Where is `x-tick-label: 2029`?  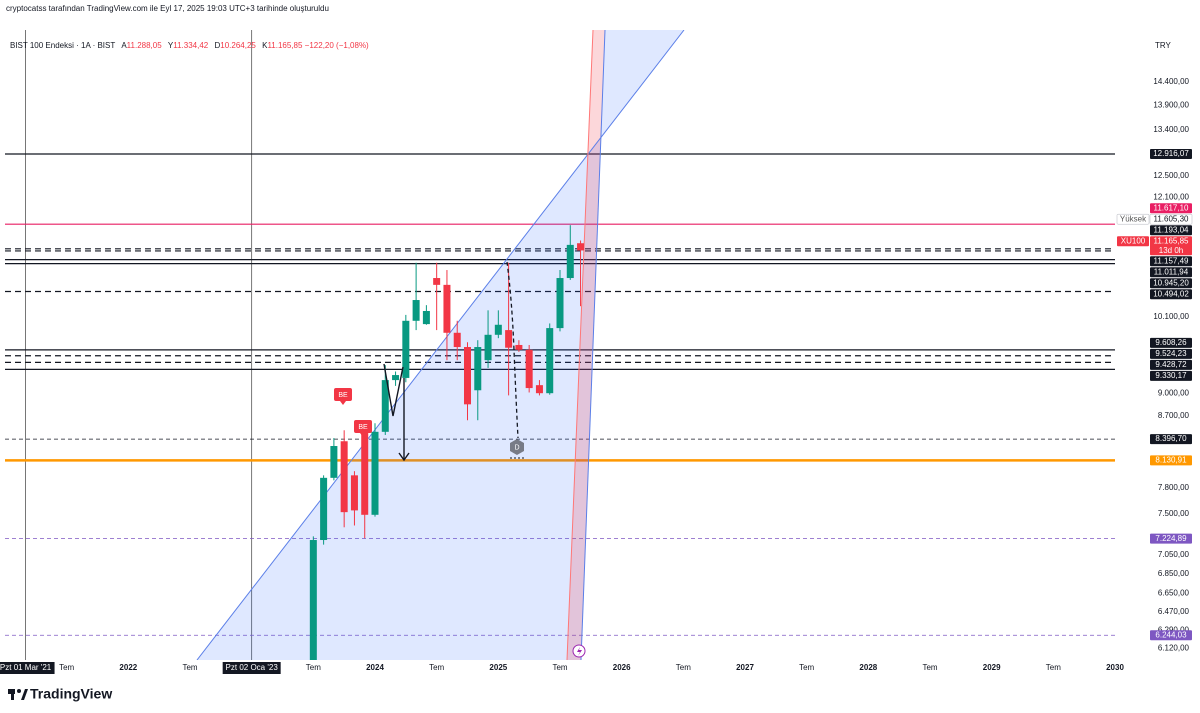
x-tick-label: 2029 is located at coordinates (992, 667).